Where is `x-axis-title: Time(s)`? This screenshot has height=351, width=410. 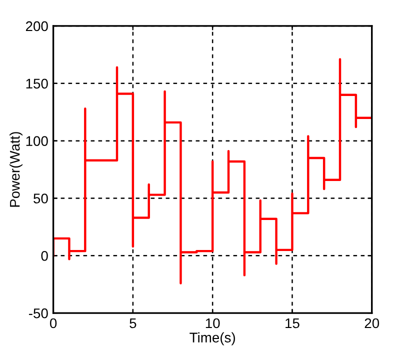
x-axis-title: Time(s) is located at coordinates (212, 339).